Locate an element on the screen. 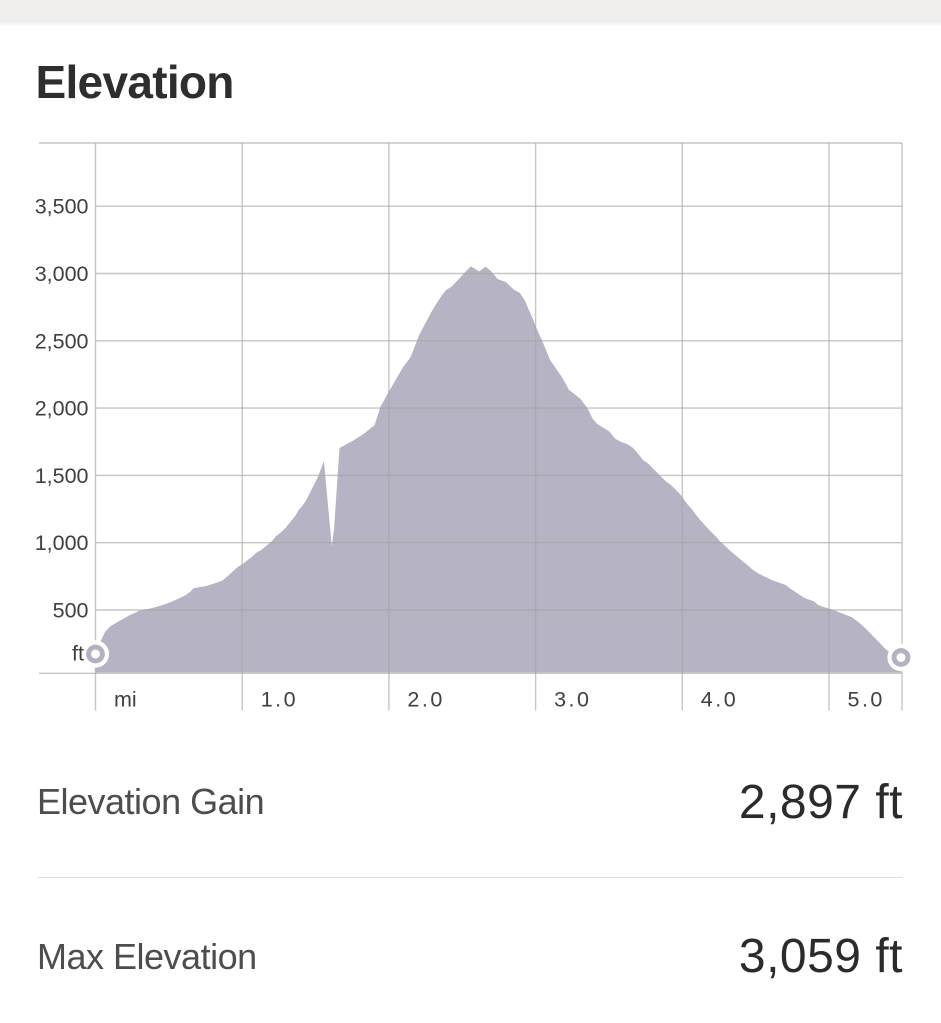  svg-text: 3,500 is located at coordinates (62, 207).